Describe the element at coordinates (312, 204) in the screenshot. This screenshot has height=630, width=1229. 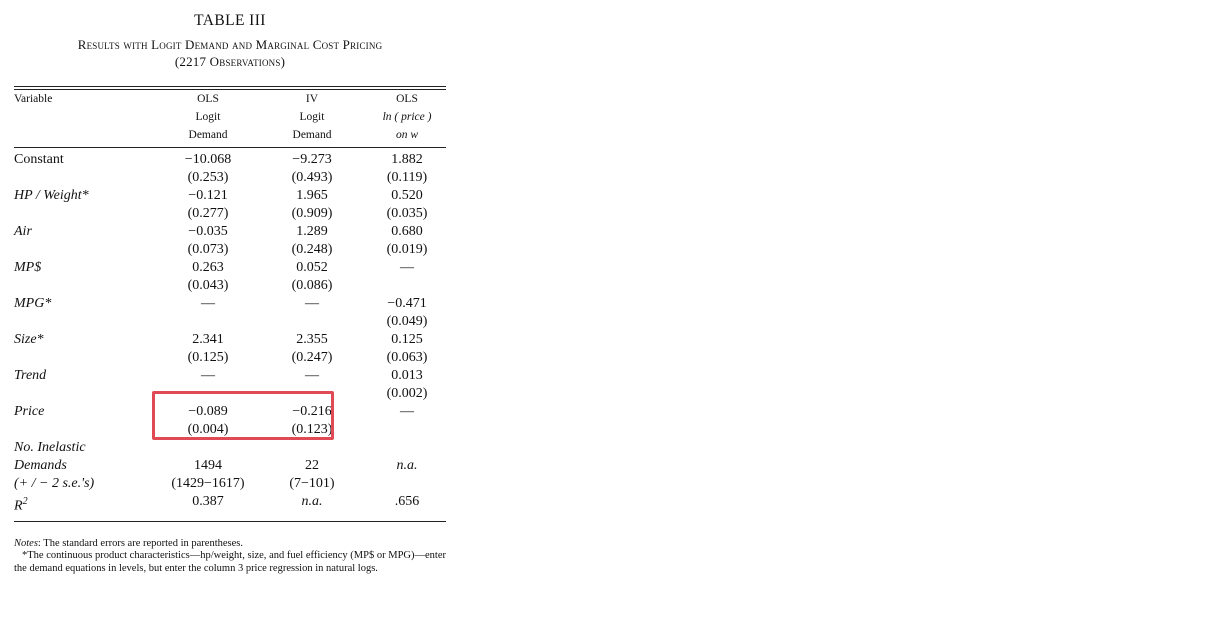
I see `cell: 1.965 (0.909)` at that location.